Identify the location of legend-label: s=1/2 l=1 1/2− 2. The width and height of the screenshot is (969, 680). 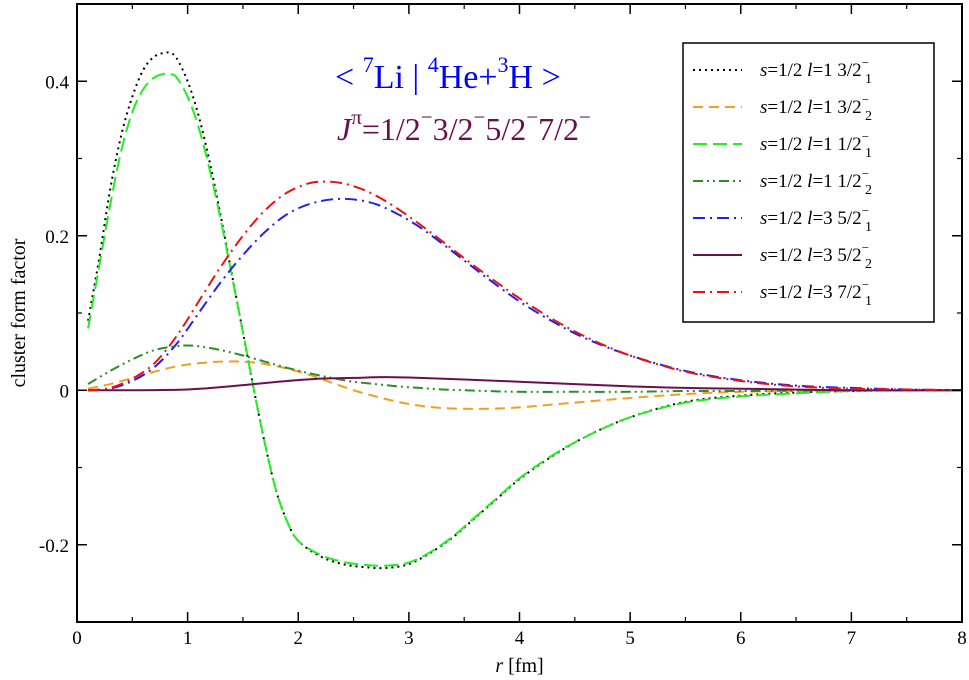
(816, 182).